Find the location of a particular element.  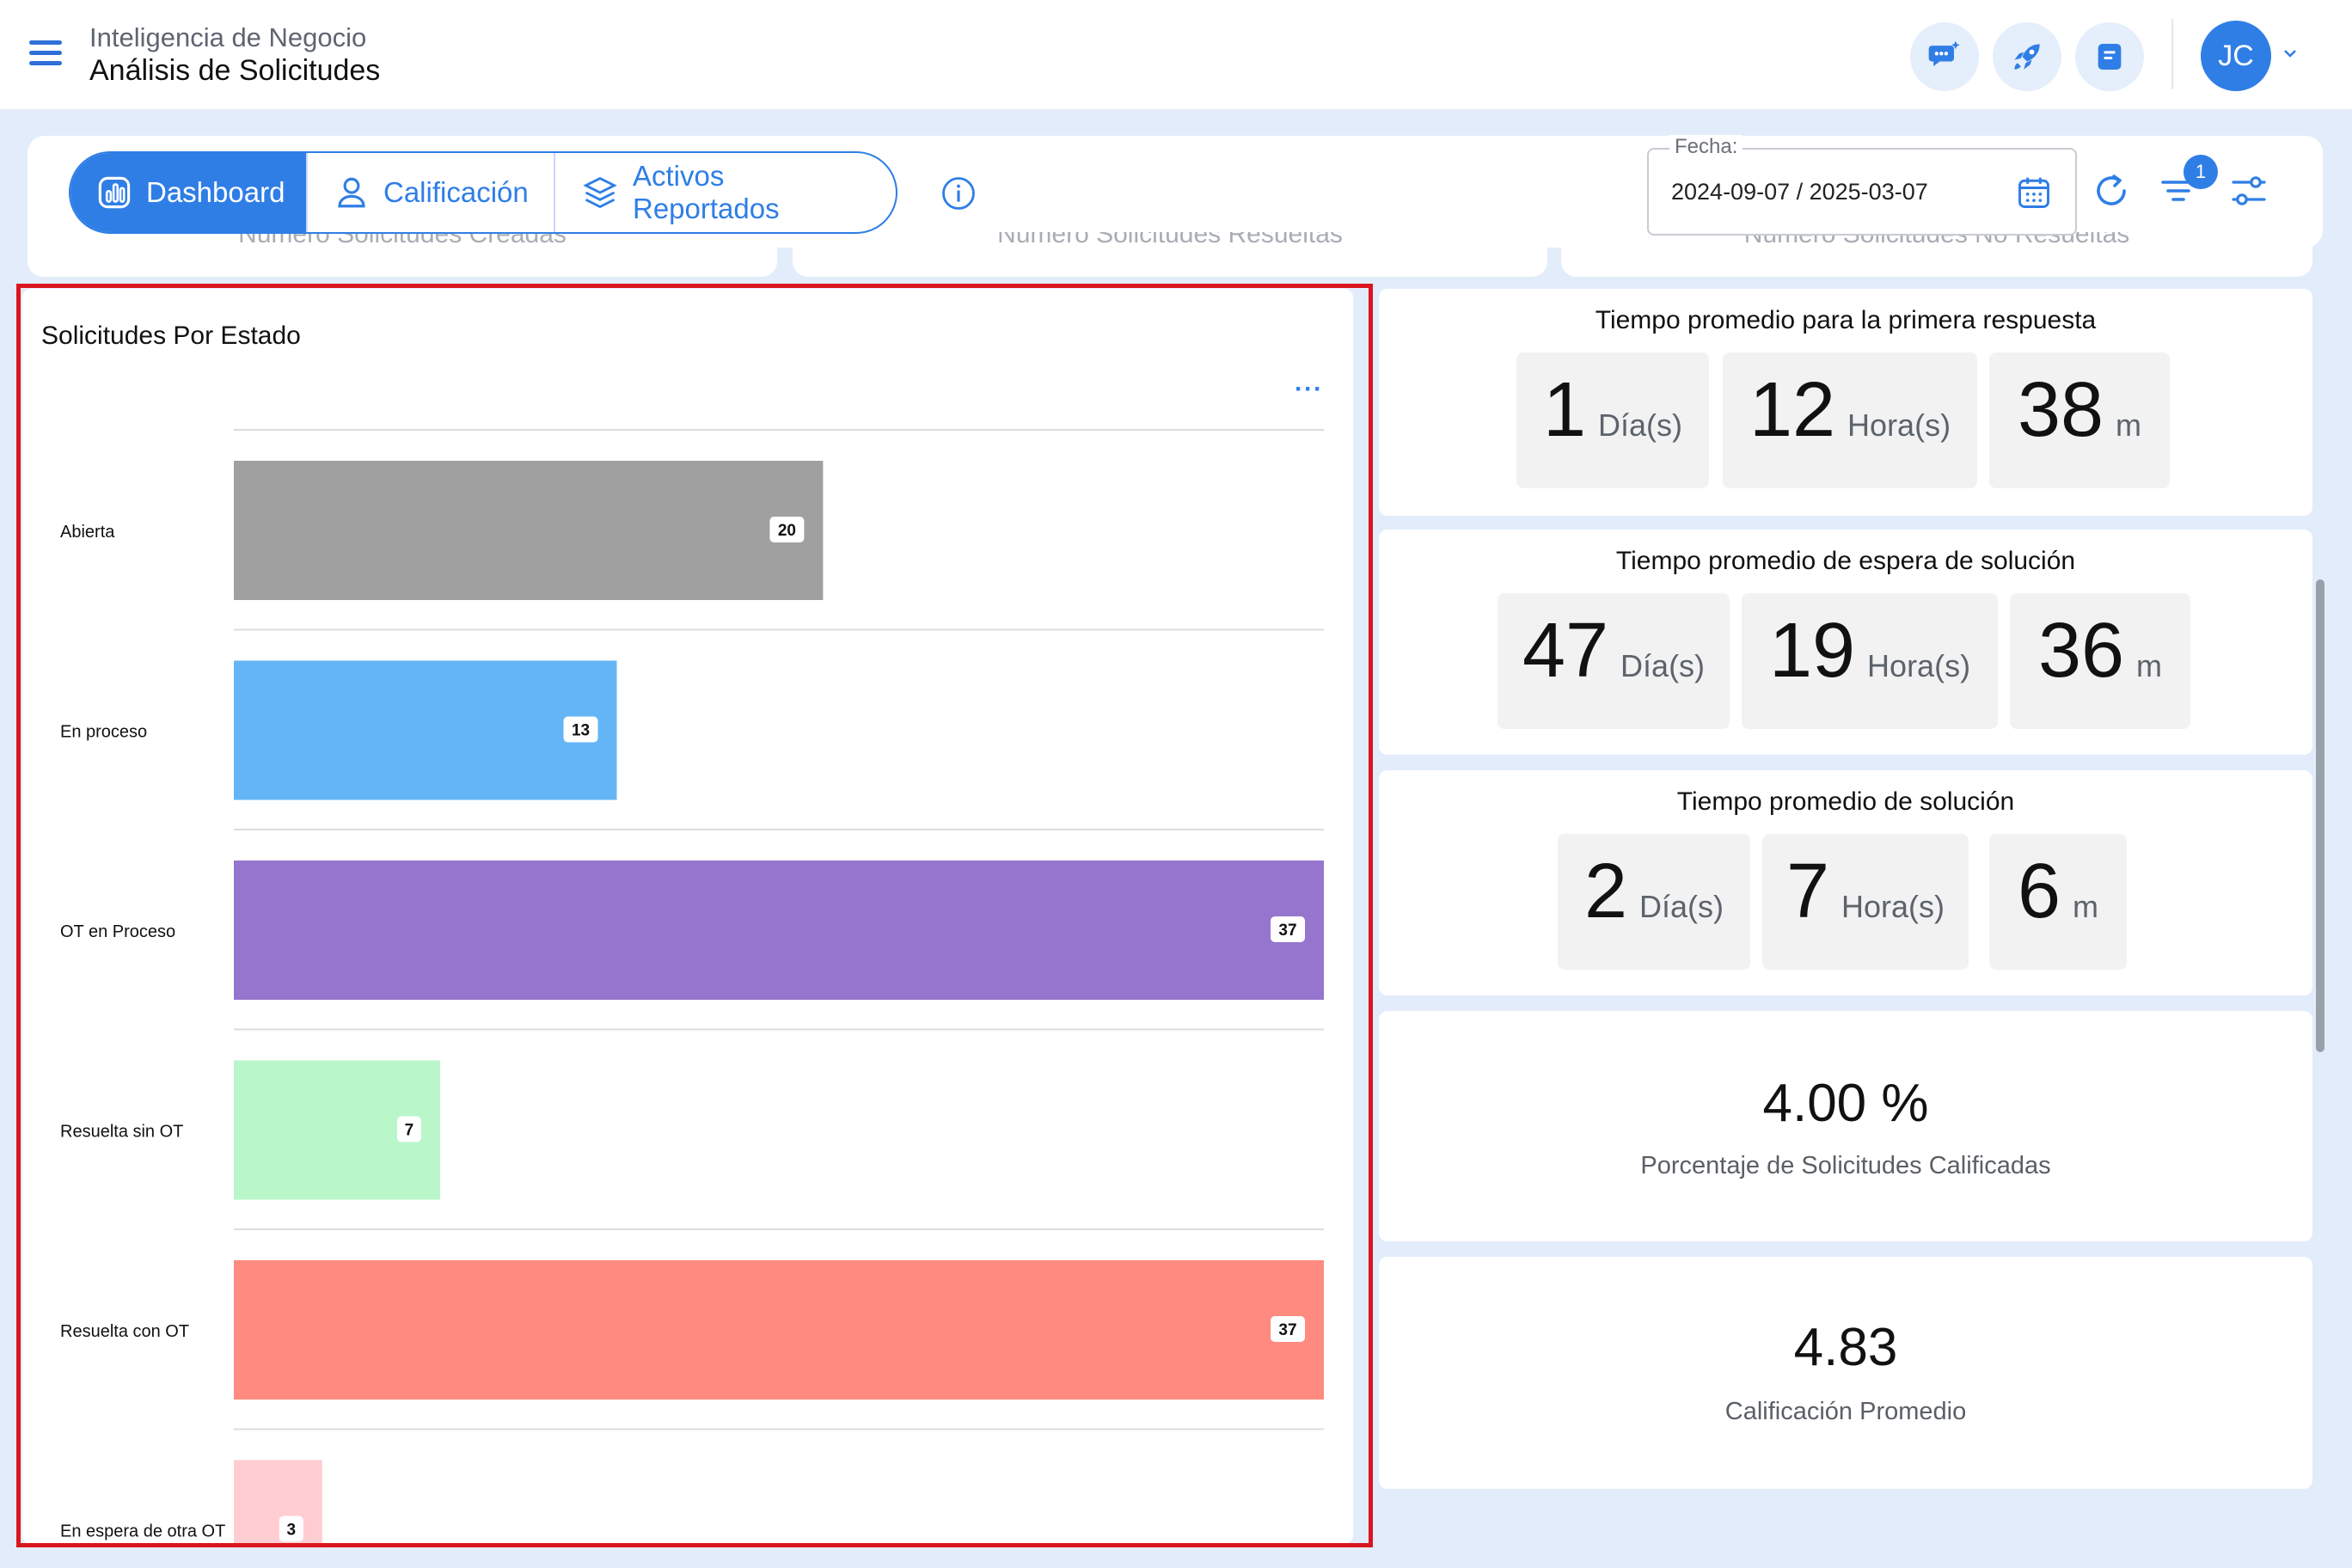

category-label: OT en Proceso is located at coordinates (117, 931).